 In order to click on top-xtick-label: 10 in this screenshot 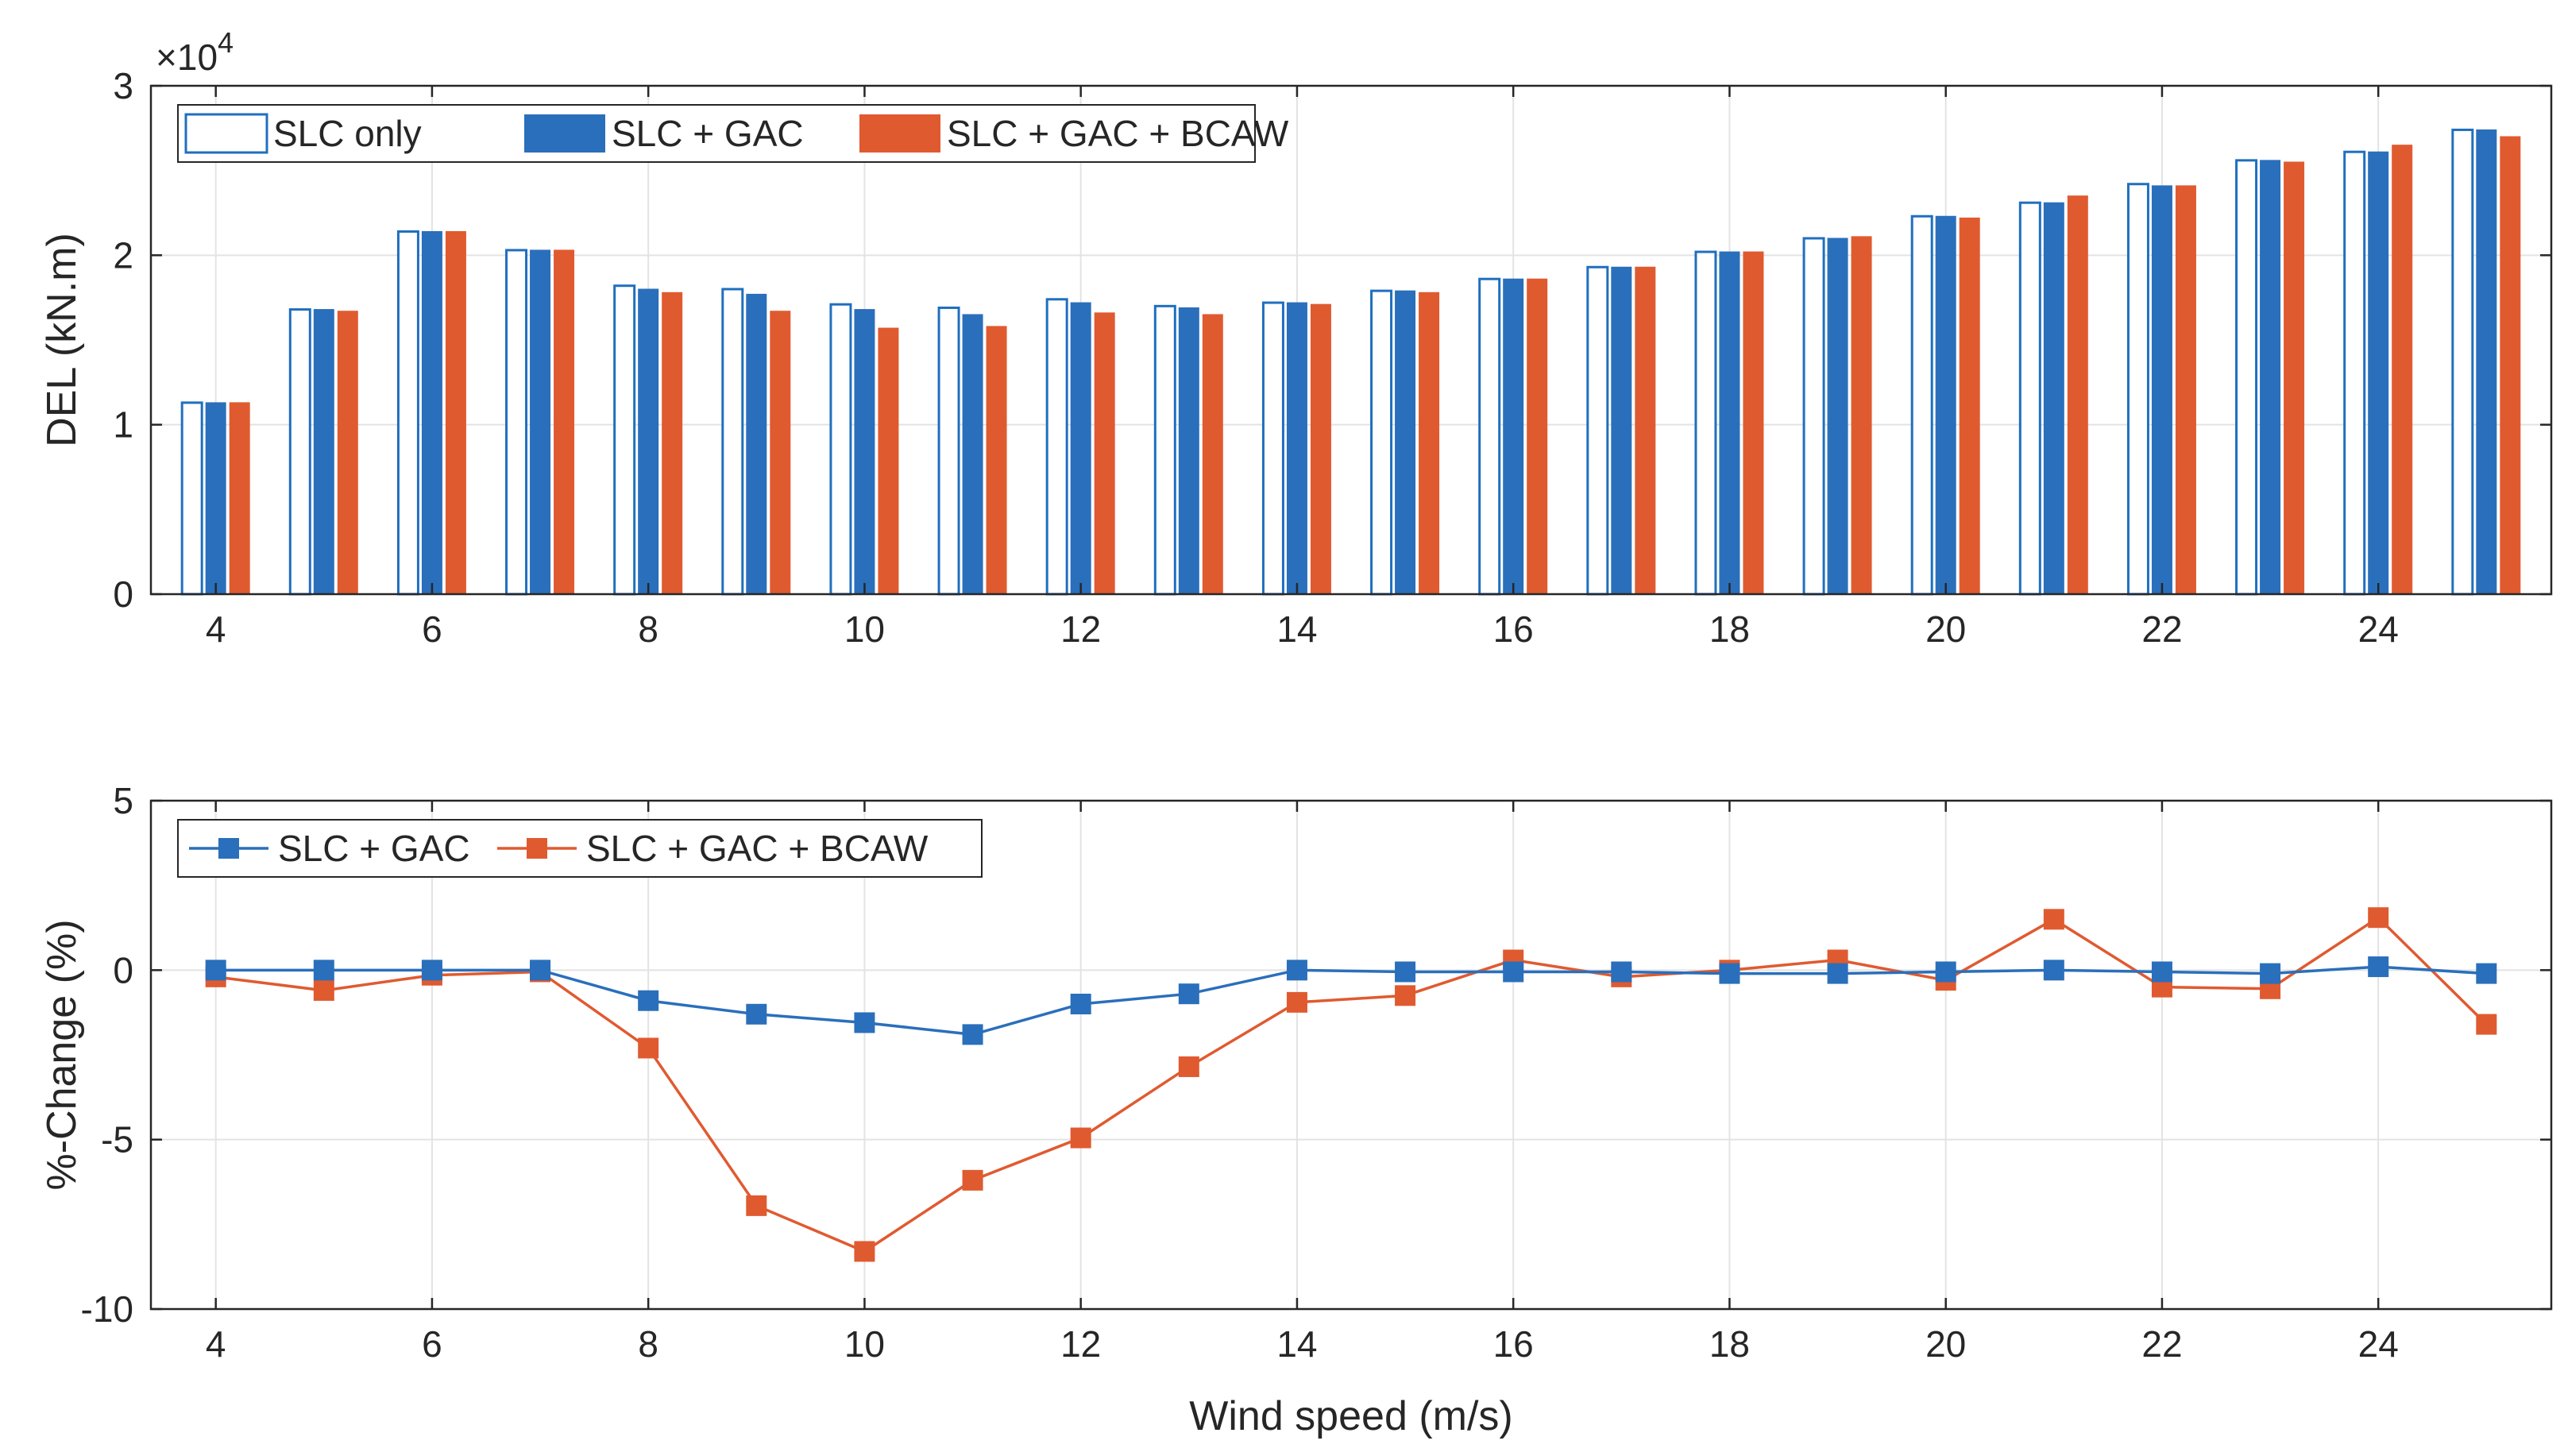, I will do `click(864, 629)`.